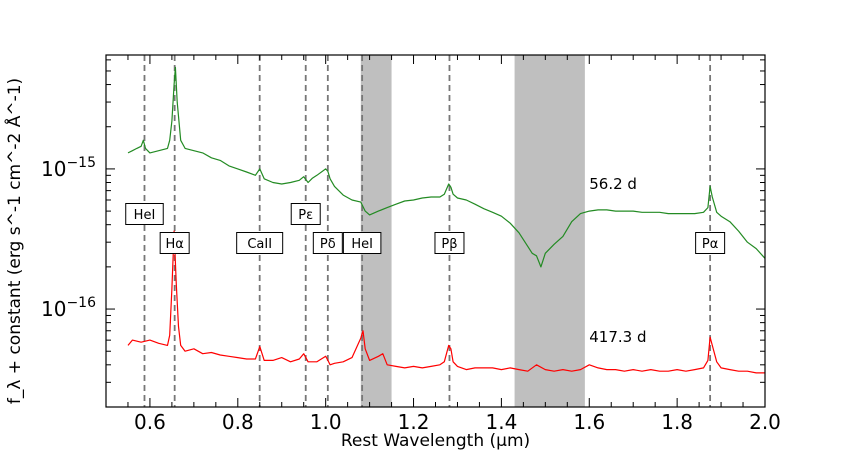 Image resolution: width=850 pixels, height=458 pixels. What do you see at coordinates (238, 422) in the screenshot?
I see `x-tick-label-1: 0.8` at bounding box center [238, 422].